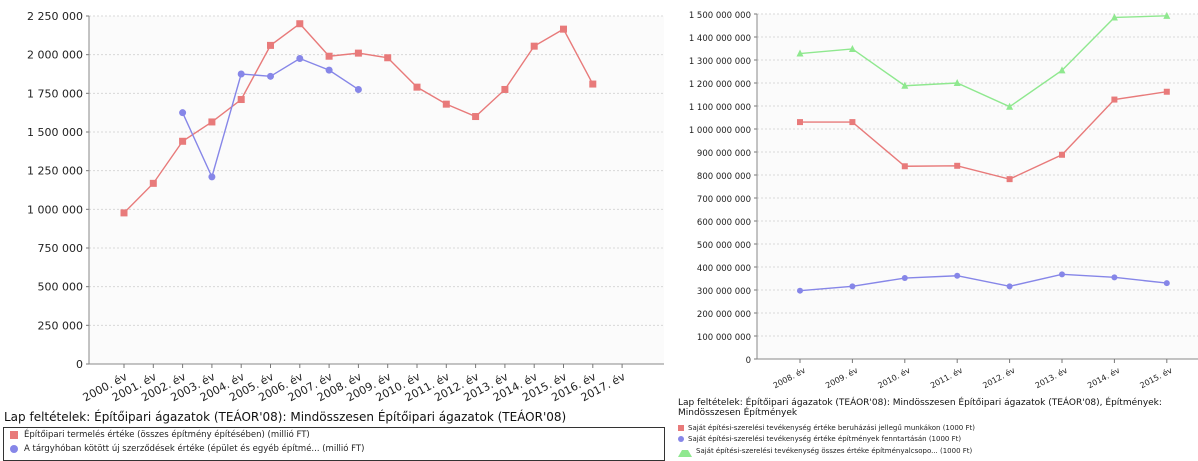 Image resolution: width=1198 pixels, height=461 pixels. Describe the element at coordinates (1051, 377) in the screenshot. I see `x-tick-label: 2013. év` at that location.